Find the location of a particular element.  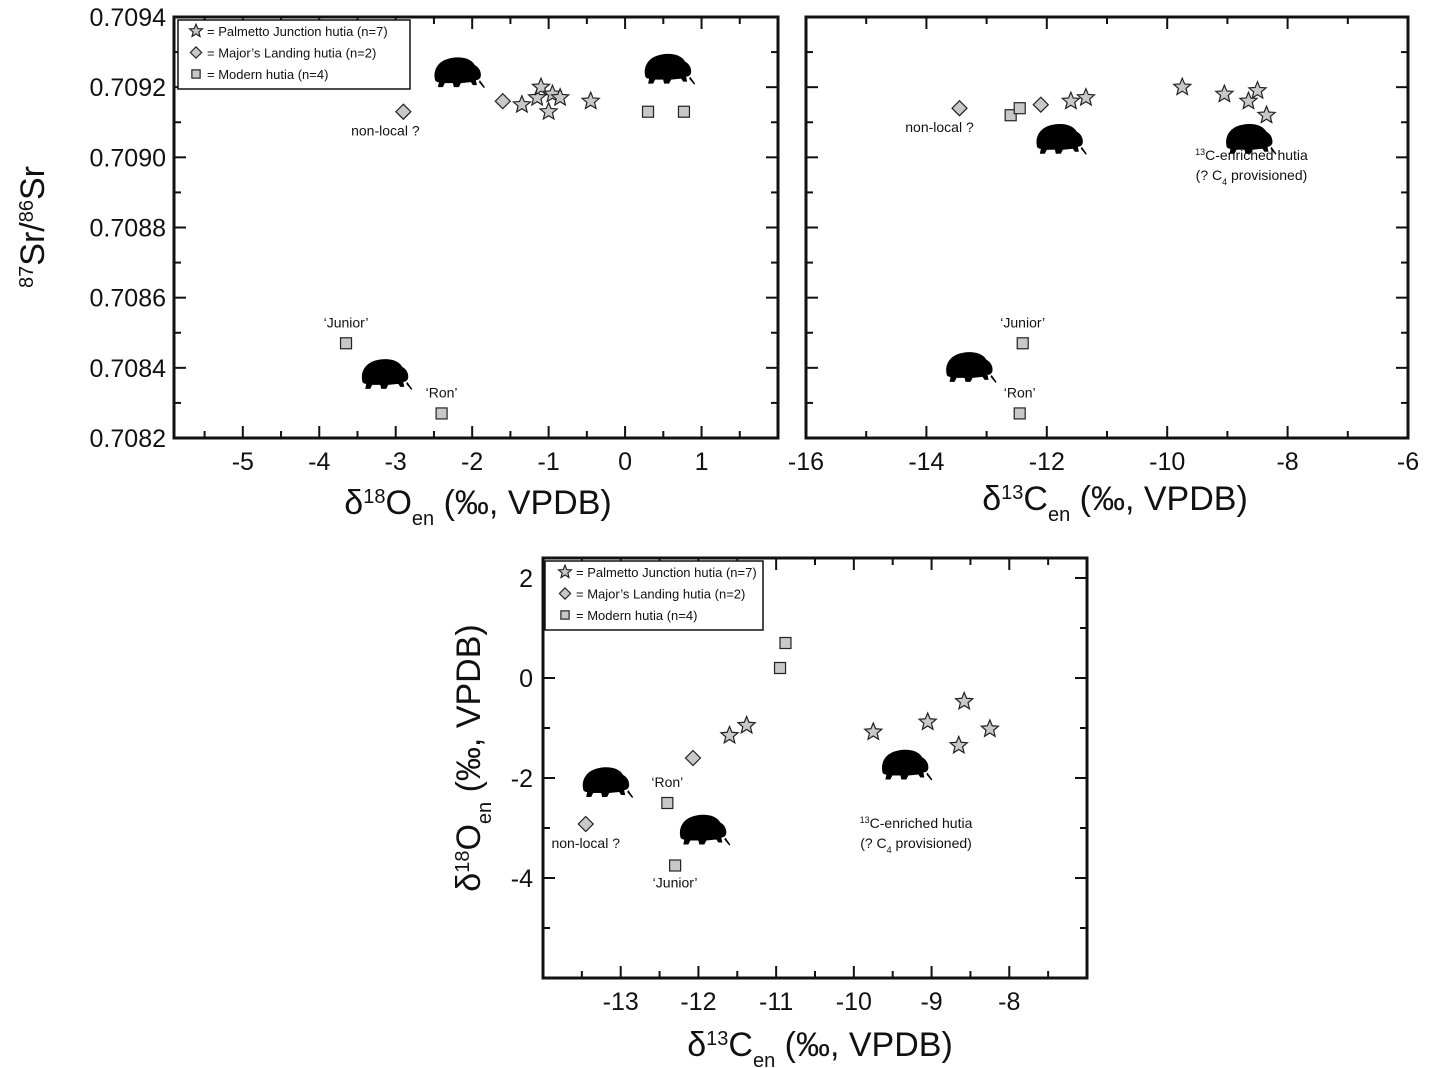

legend-entry-label: = Modern hutia (n=4) is located at coordinates (267, 74).